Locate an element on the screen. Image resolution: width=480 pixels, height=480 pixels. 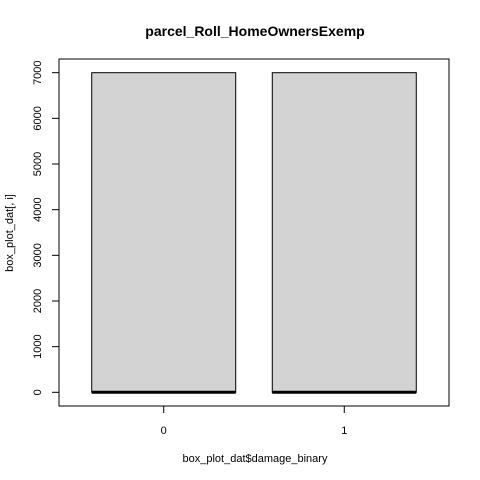
x-tick-label: 1 is located at coordinates (344, 431).